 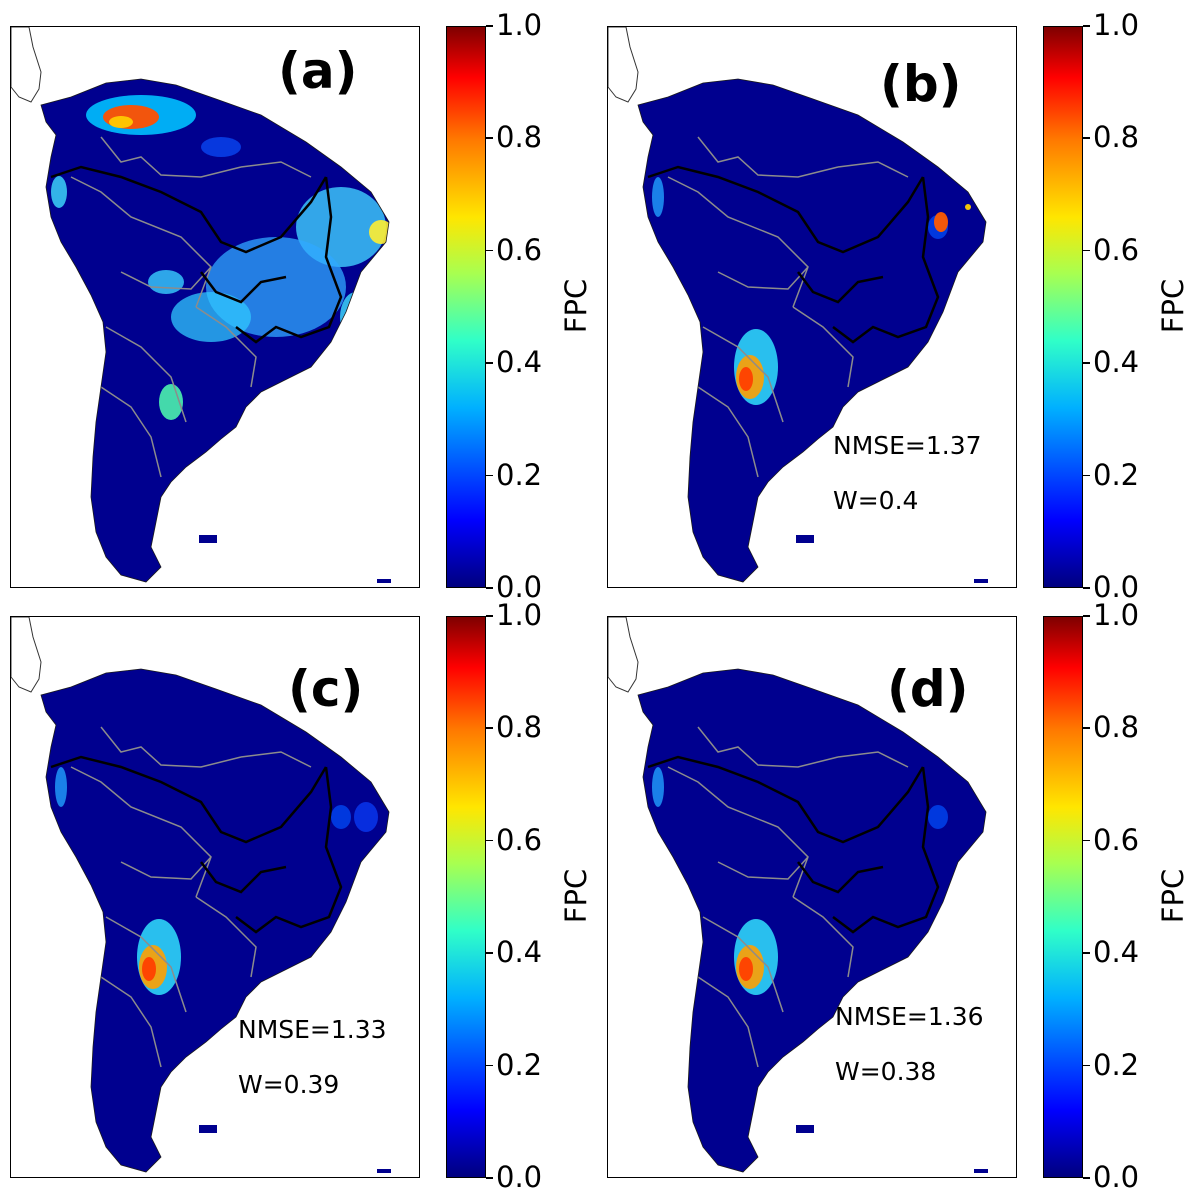 I want to click on panel-label-a: (a), so click(x=318, y=71).